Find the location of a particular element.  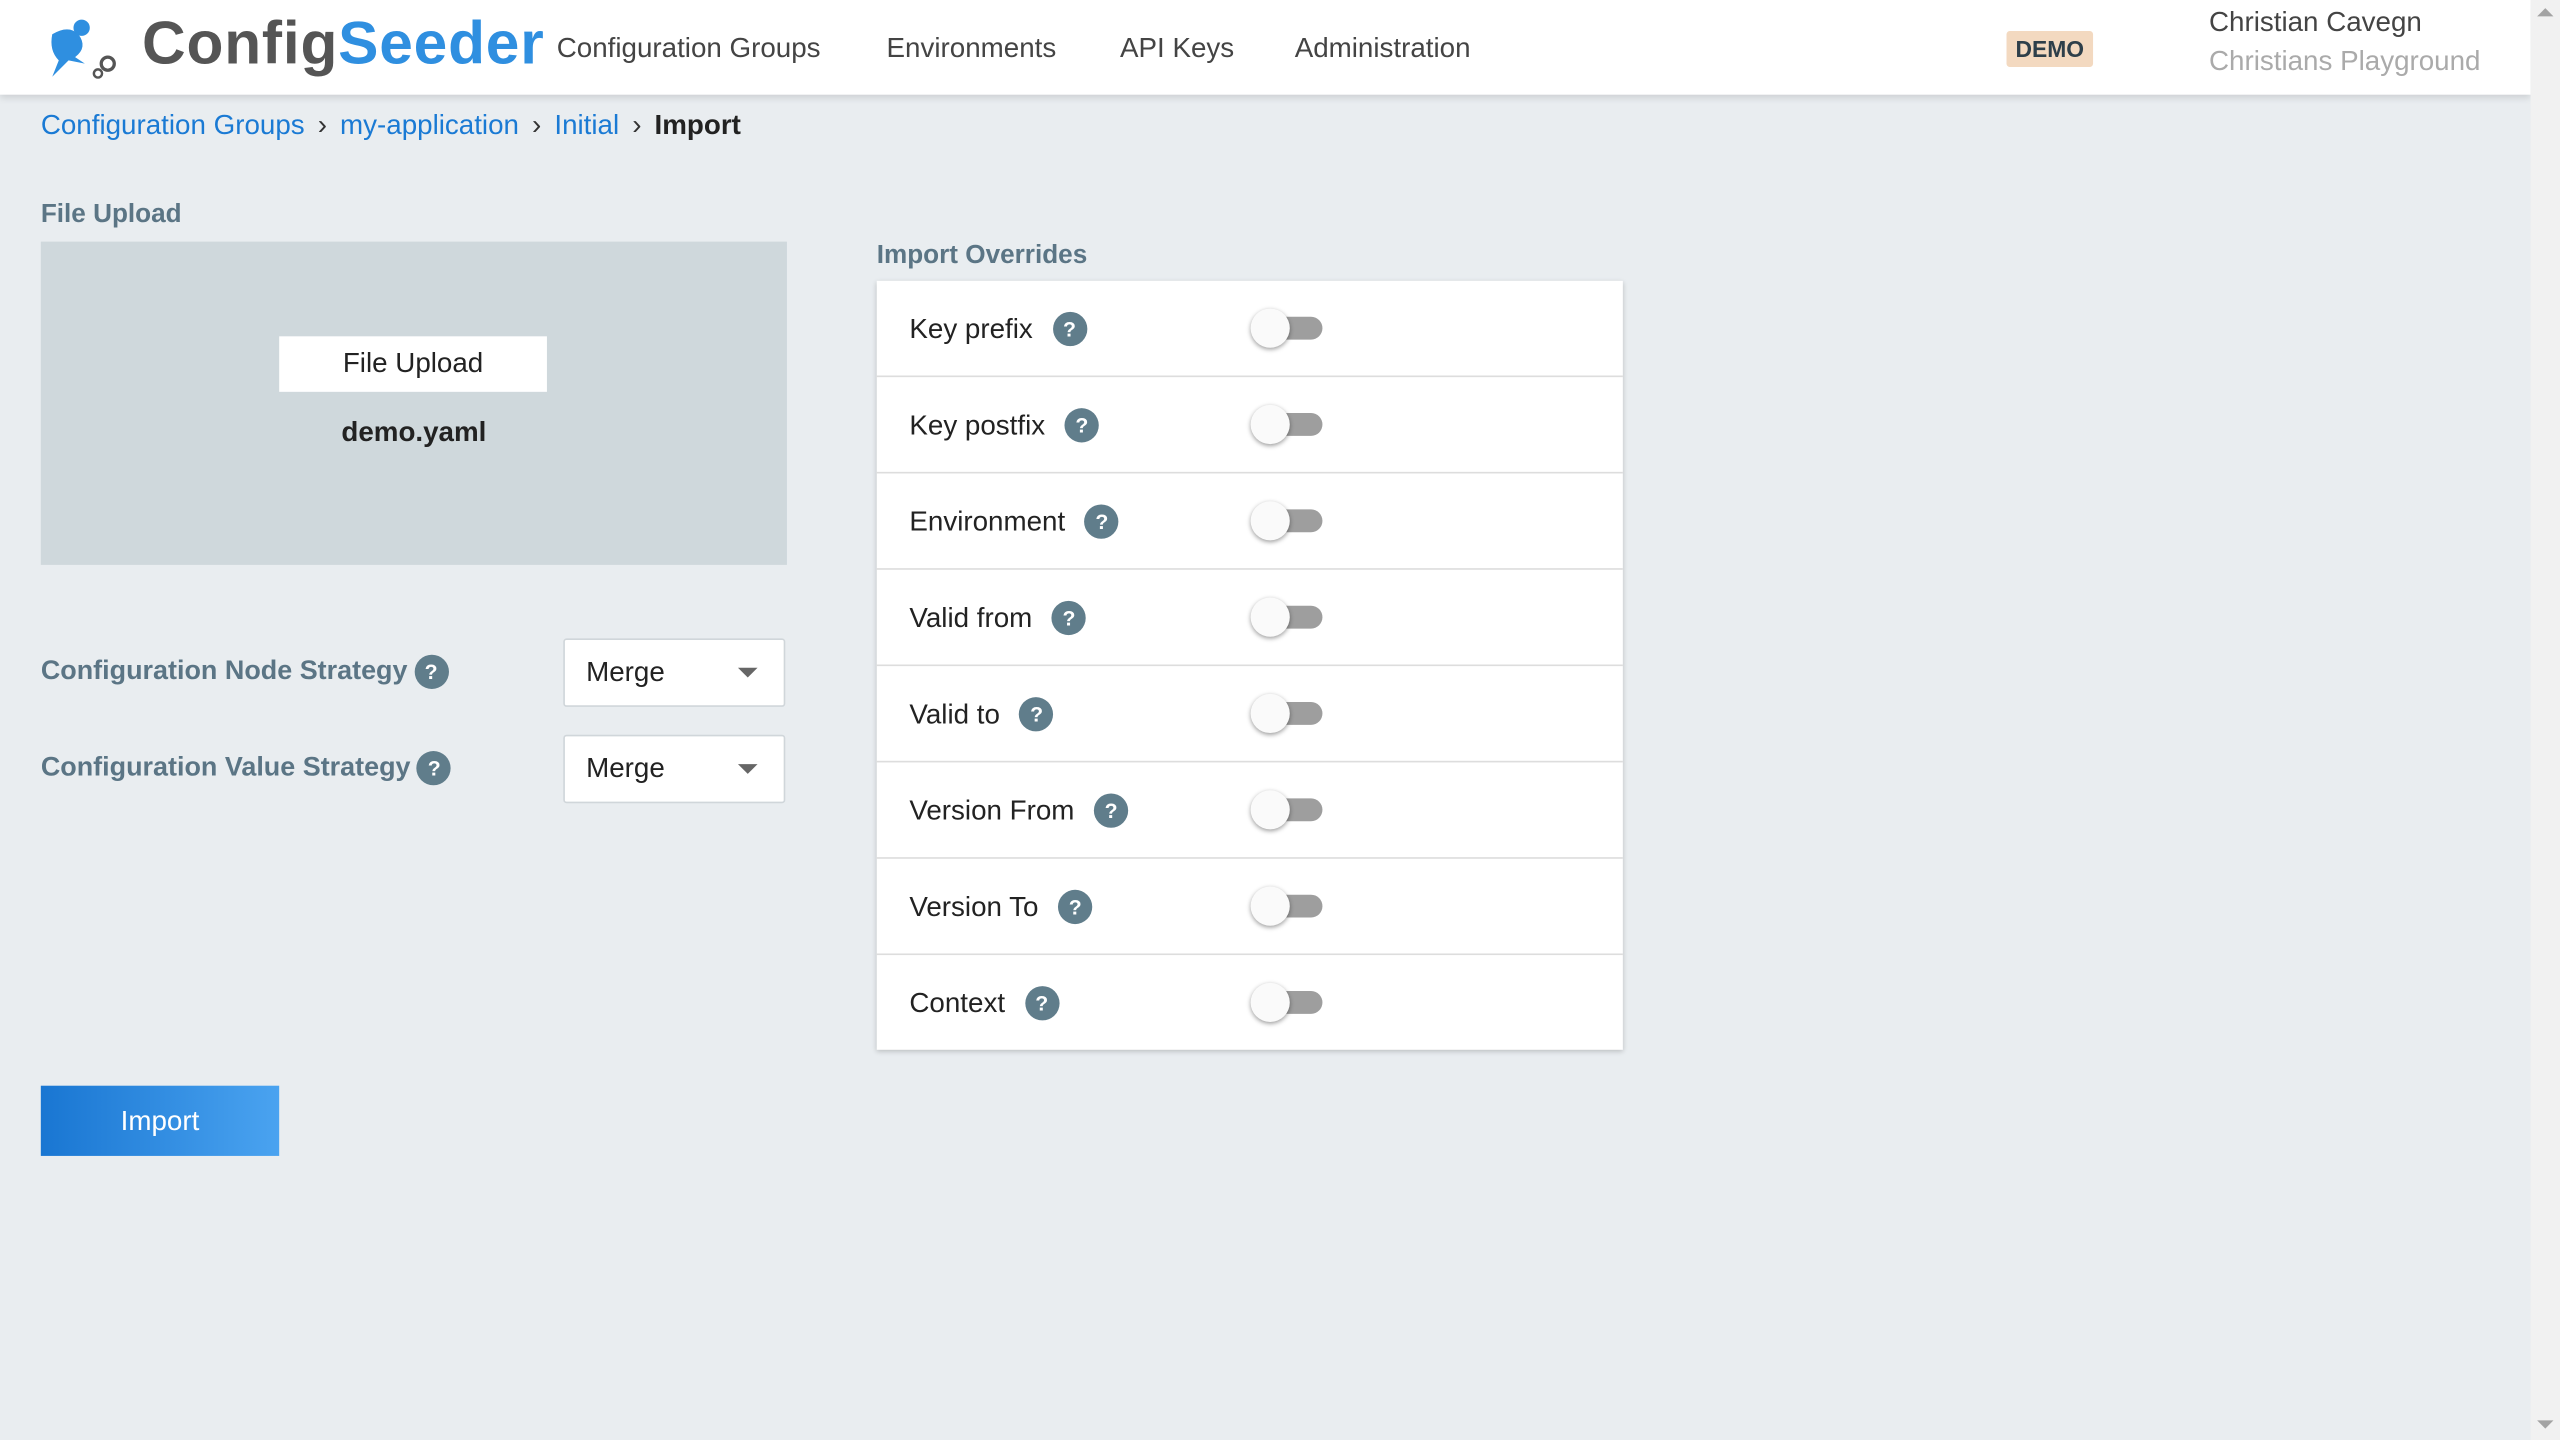

override-label: Valid from? is located at coordinates (998, 618).